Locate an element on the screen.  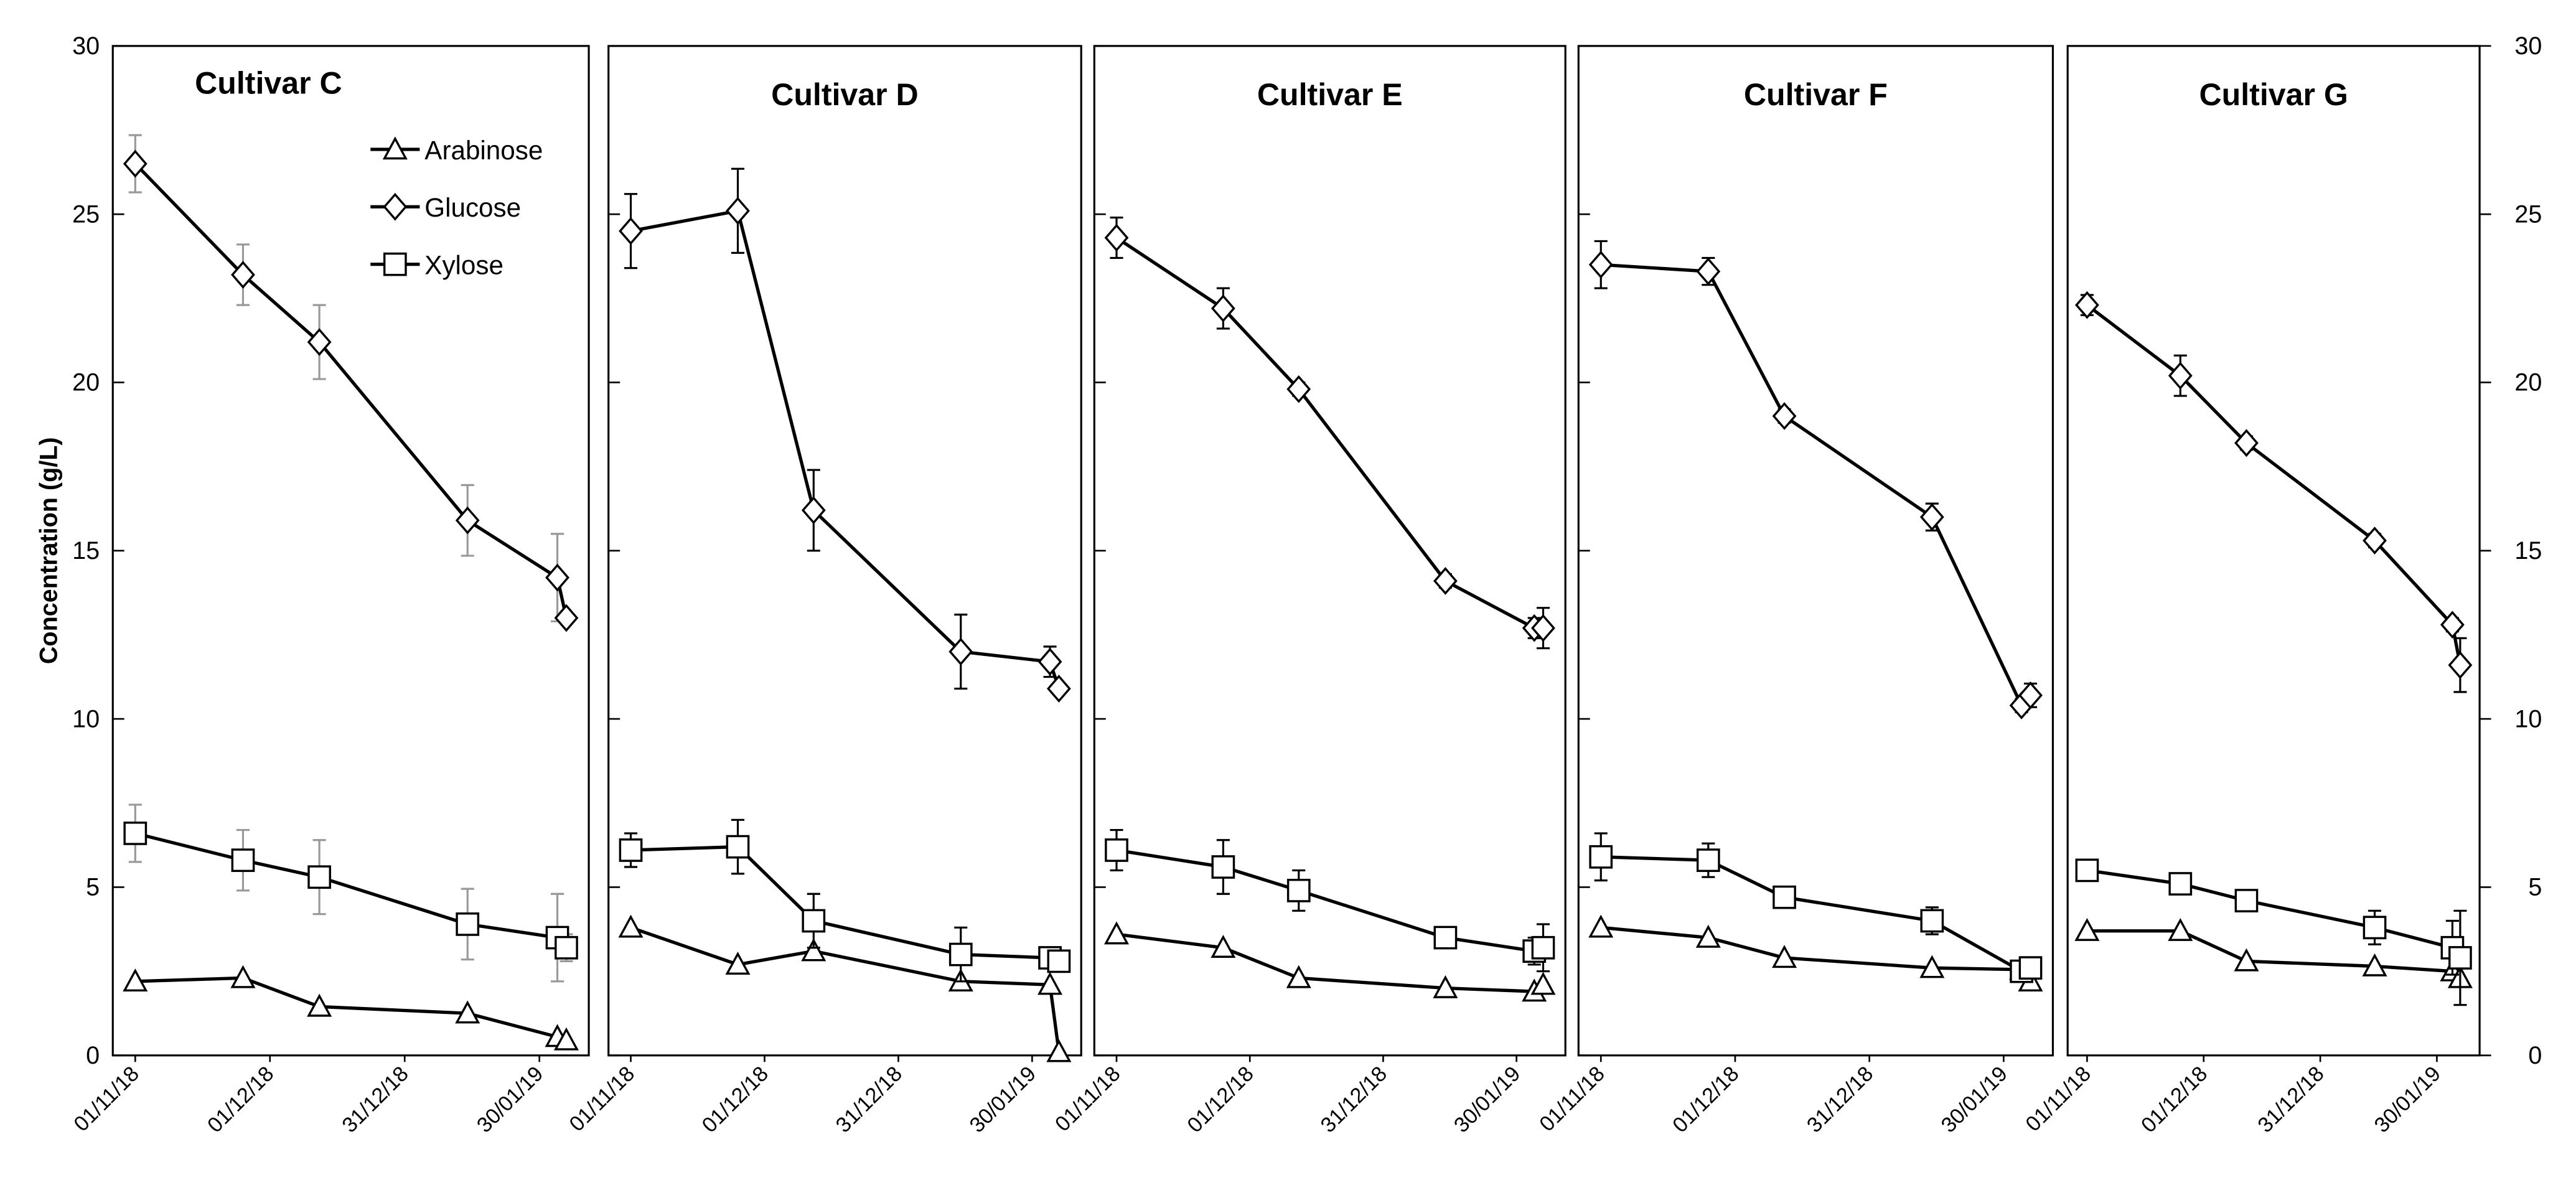
plot-frame is located at coordinates (2273, 551).